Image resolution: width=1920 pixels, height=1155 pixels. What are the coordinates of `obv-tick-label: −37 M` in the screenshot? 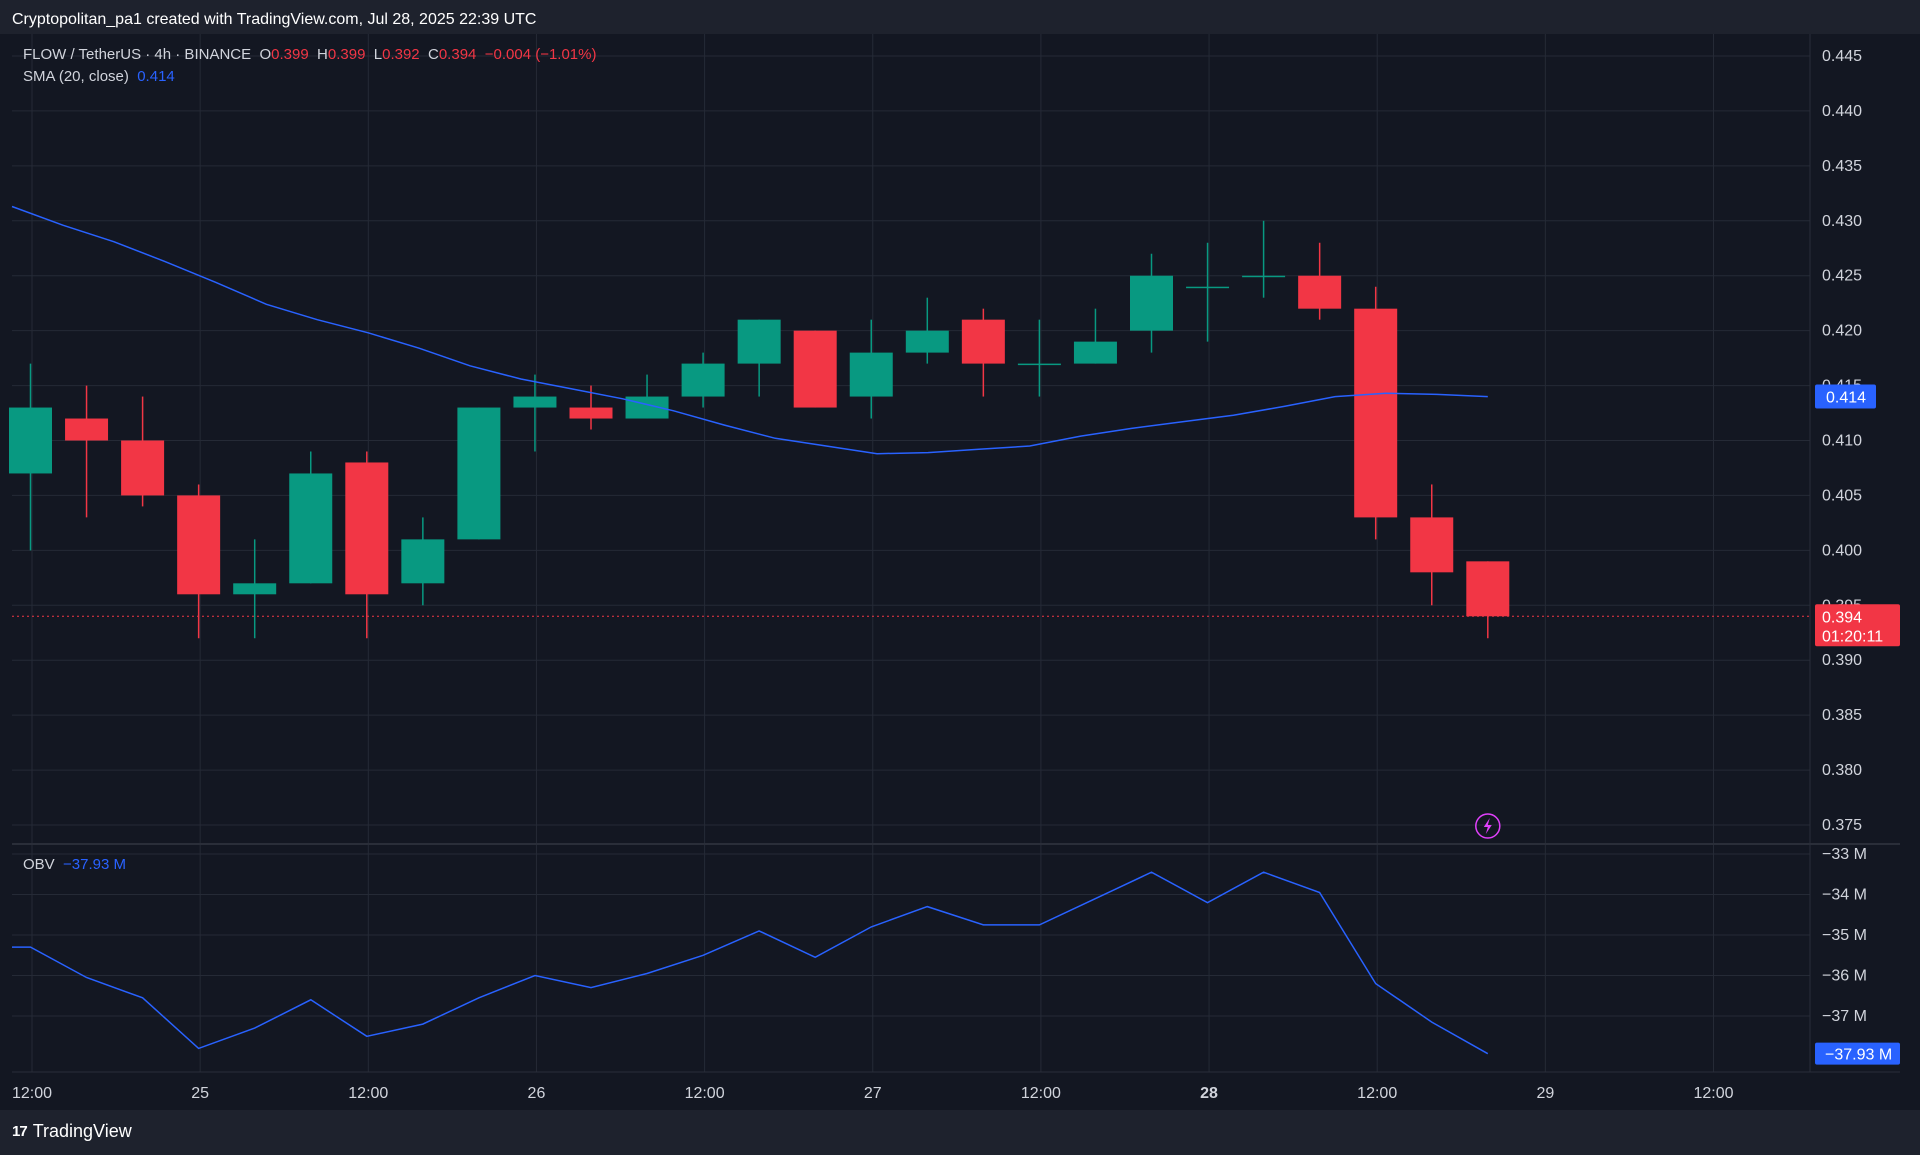 It's located at (1844, 1016).